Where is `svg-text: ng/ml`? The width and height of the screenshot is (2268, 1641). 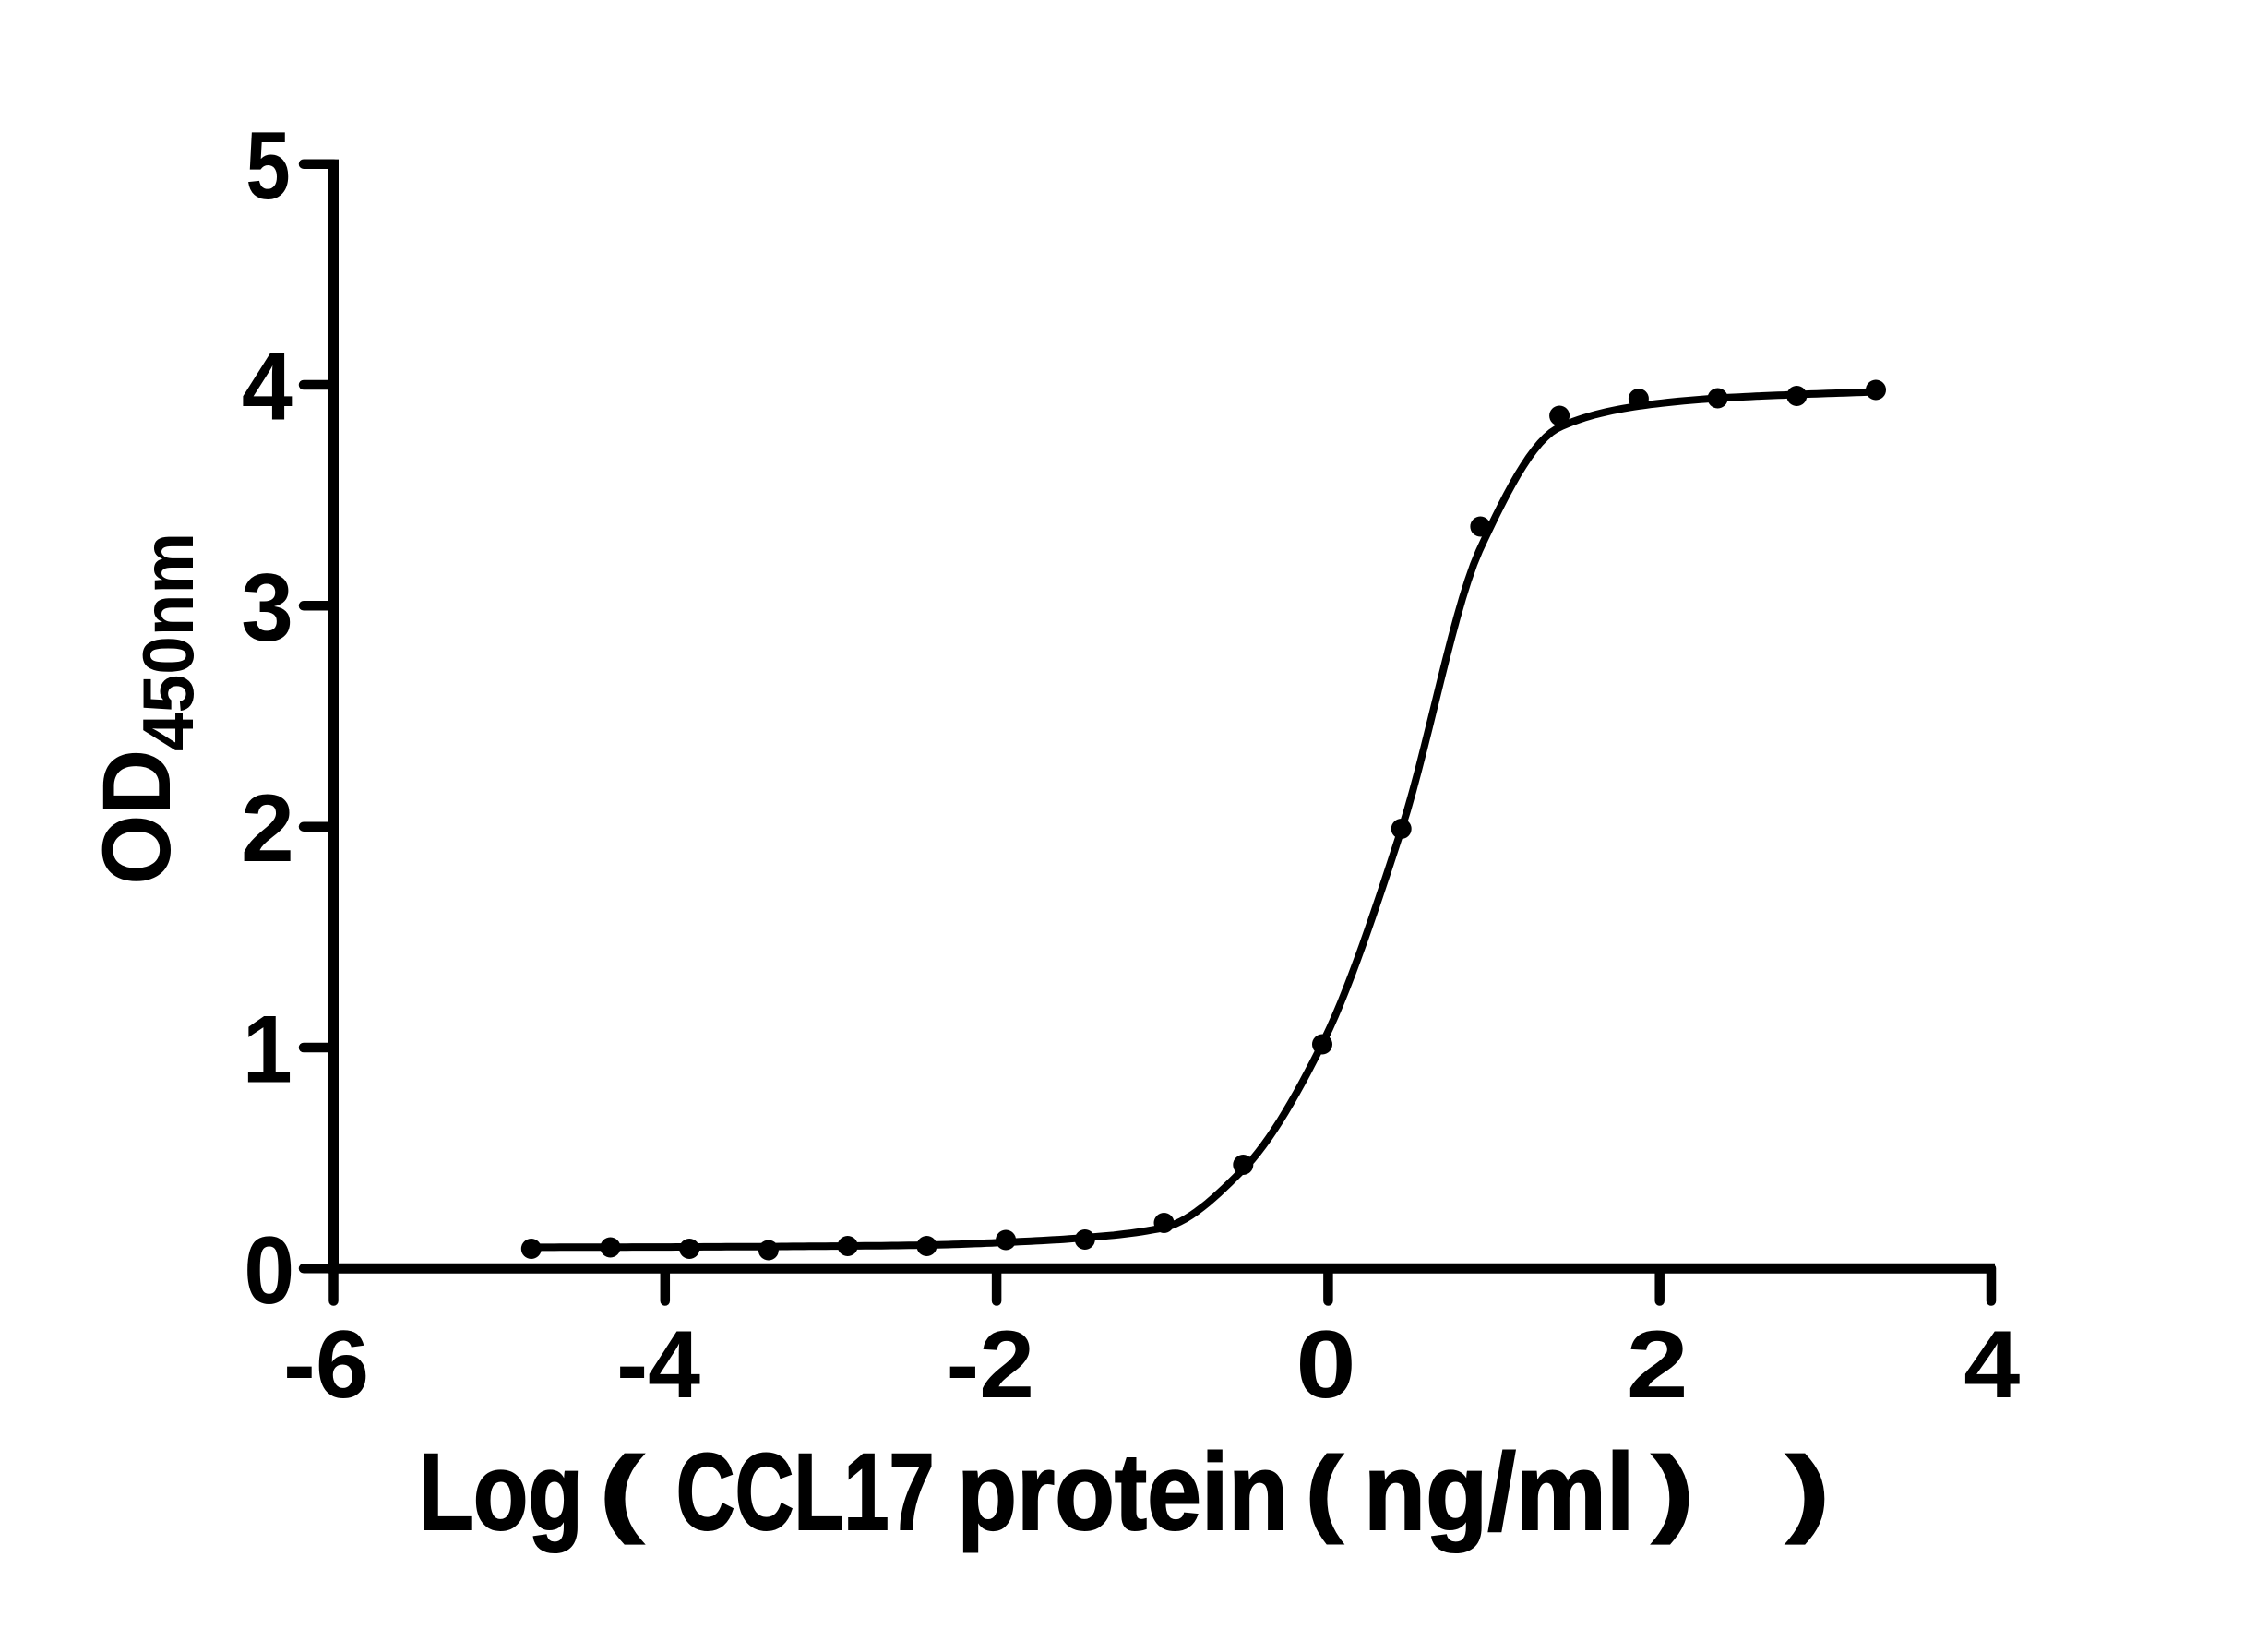
svg-text: ng/ml is located at coordinates (1499, 1492).